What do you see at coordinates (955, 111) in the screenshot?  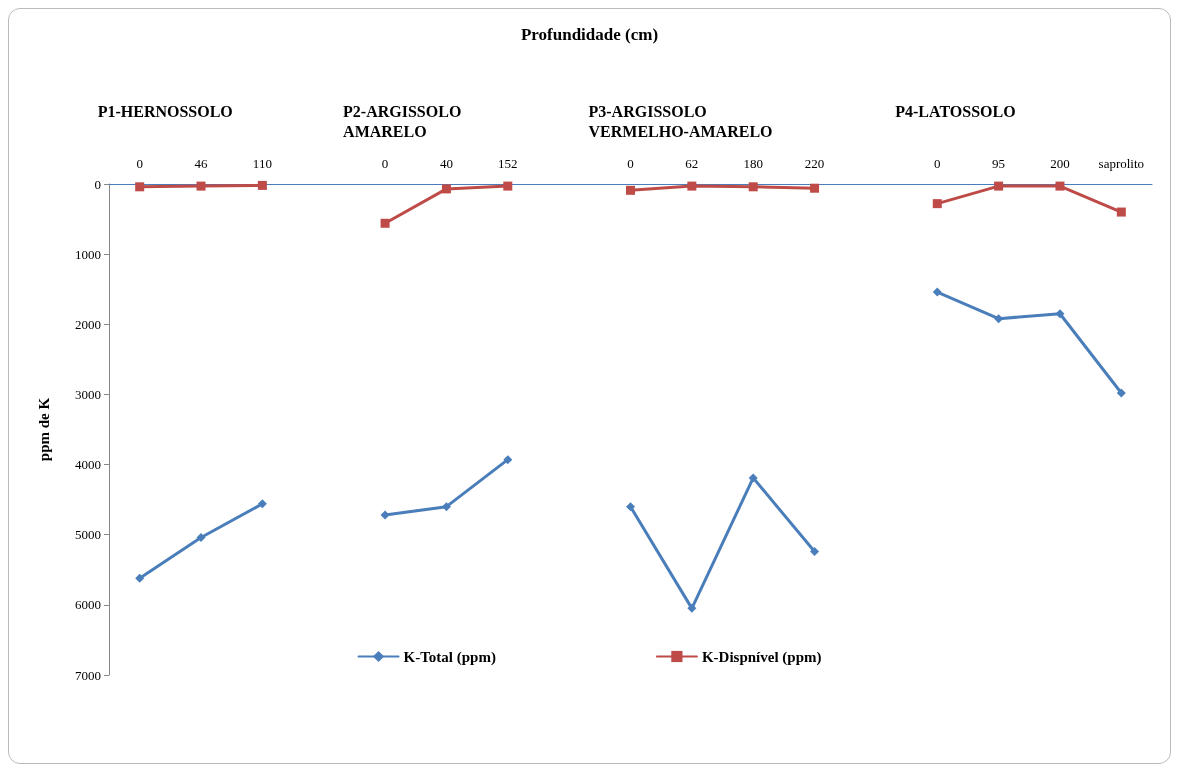 I see `text: P4-LATOSSOLO` at bounding box center [955, 111].